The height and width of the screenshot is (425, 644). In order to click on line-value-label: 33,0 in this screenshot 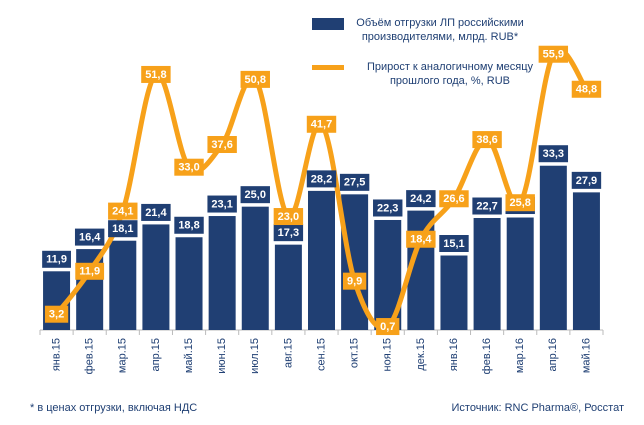, I will do `click(189, 167)`.